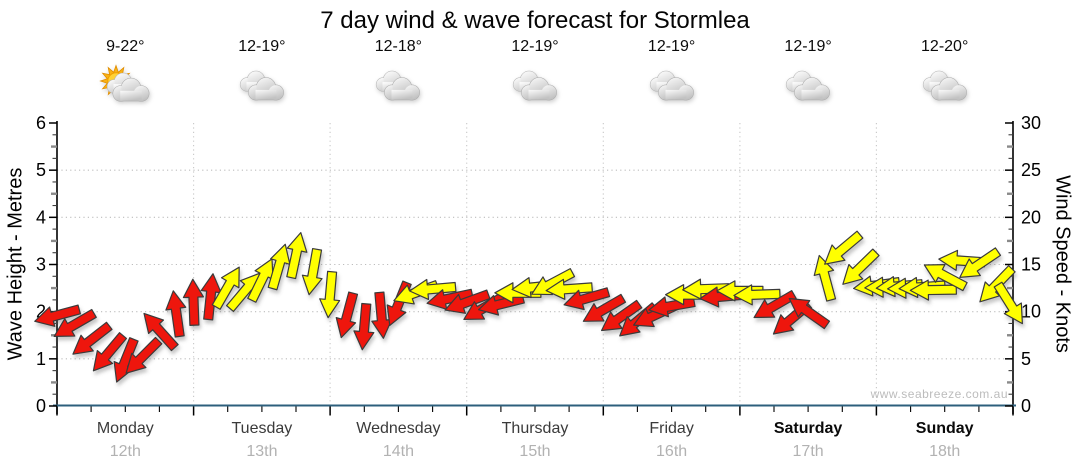  Describe the element at coordinates (945, 46) in the screenshot. I see `temp-range-sunday: 12-20°` at that location.